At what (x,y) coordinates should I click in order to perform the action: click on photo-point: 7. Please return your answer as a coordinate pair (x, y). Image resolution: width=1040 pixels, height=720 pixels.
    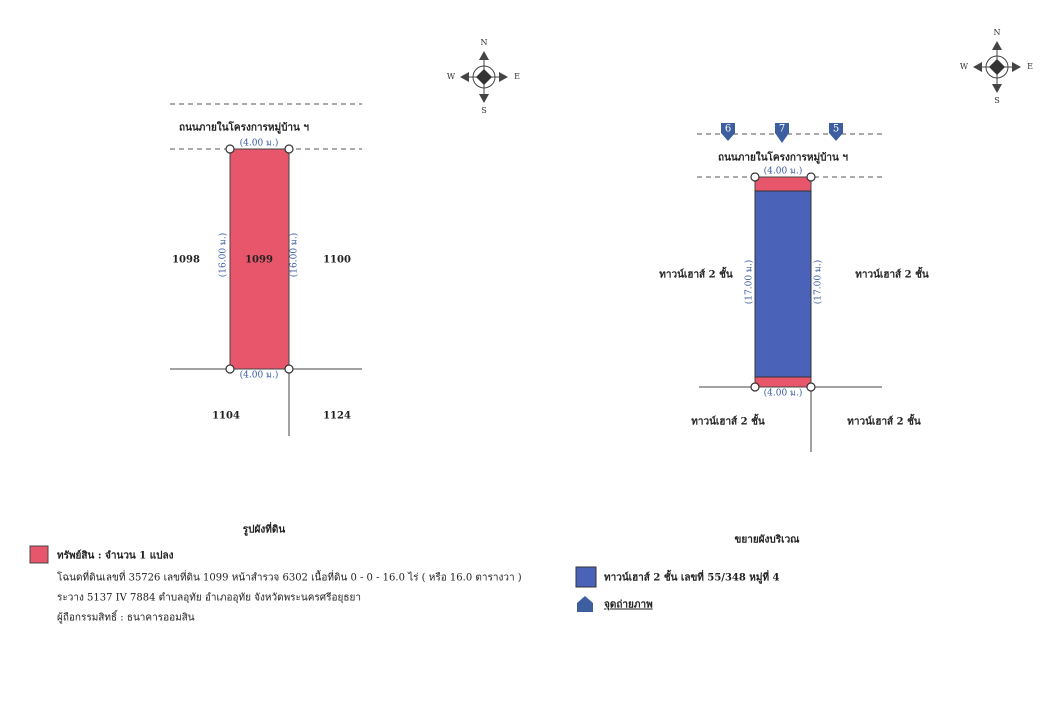
    Looking at the image, I should click on (782, 133).